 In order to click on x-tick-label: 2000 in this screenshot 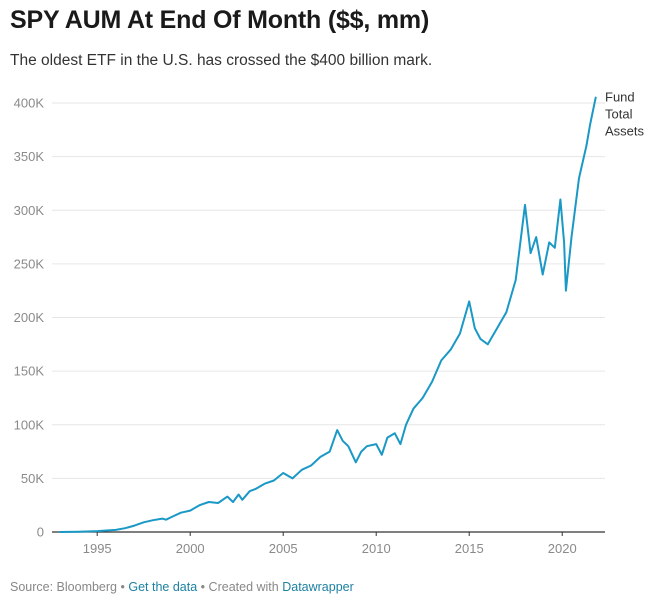, I will do `click(190, 548)`.